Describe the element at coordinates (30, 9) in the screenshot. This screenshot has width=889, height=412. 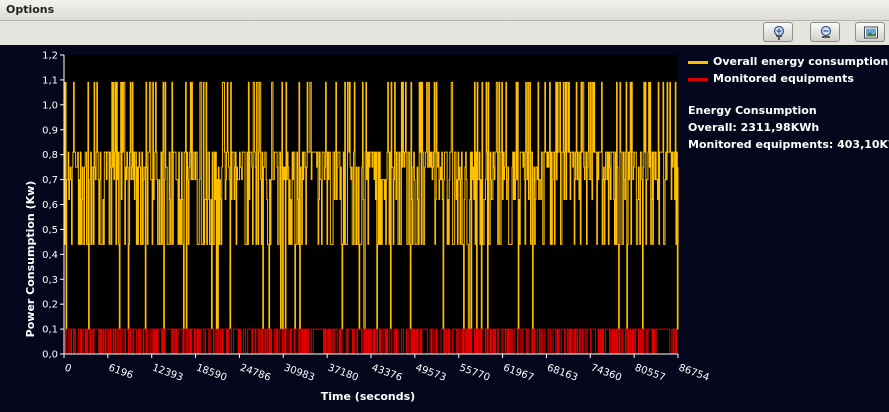
I see `menu-options: Options` at that location.